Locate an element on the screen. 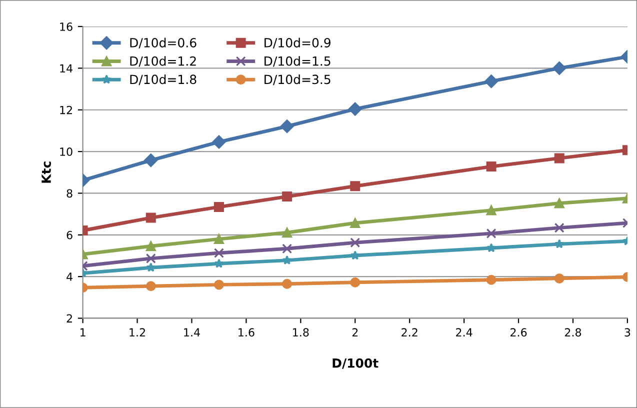 The image size is (637, 408). x-tick-label: 2.8 is located at coordinates (573, 332).